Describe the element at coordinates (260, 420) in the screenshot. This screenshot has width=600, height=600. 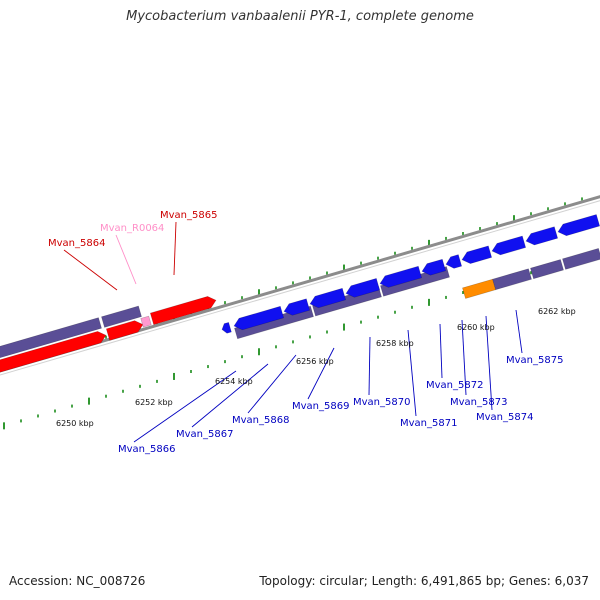
I see `gene-label-mvan_5868: Mvan_5868` at that location.